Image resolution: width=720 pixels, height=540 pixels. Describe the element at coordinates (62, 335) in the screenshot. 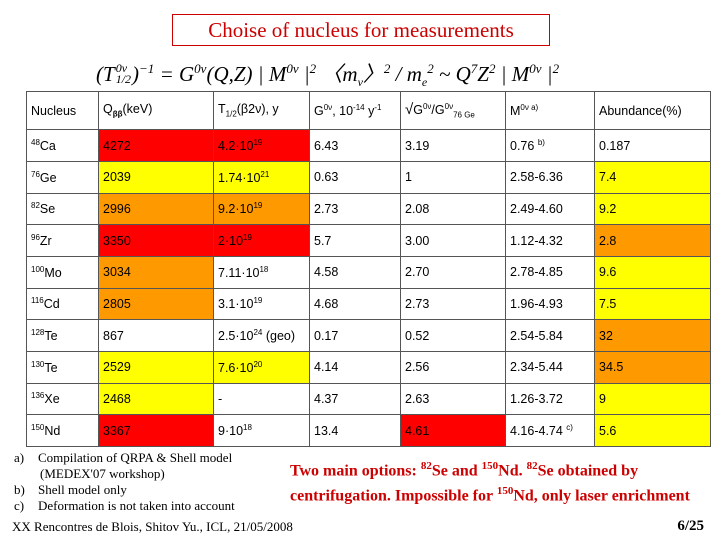

I see `cell-nucleus: 128Te` at that location.